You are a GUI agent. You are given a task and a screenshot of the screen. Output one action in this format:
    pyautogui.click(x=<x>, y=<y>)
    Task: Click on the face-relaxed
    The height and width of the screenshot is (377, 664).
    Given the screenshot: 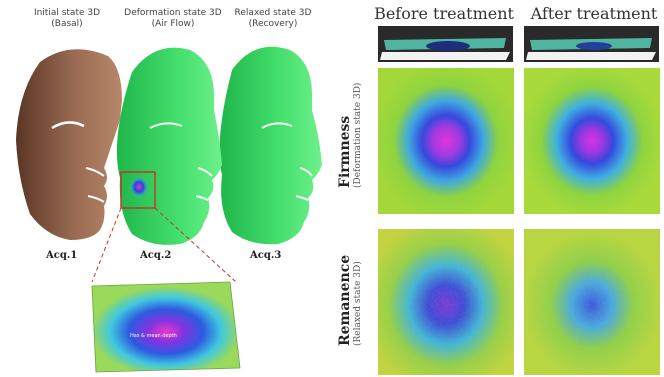 What is the action you would take?
    pyautogui.click(x=270, y=145)
    